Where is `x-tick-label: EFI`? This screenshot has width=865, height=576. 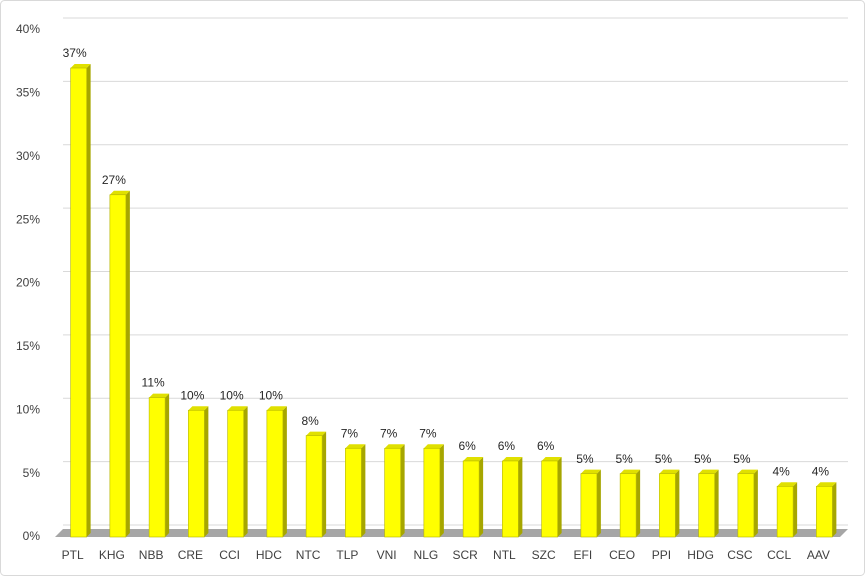
x-tick-label: EFI is located at coordinates (583, 555).